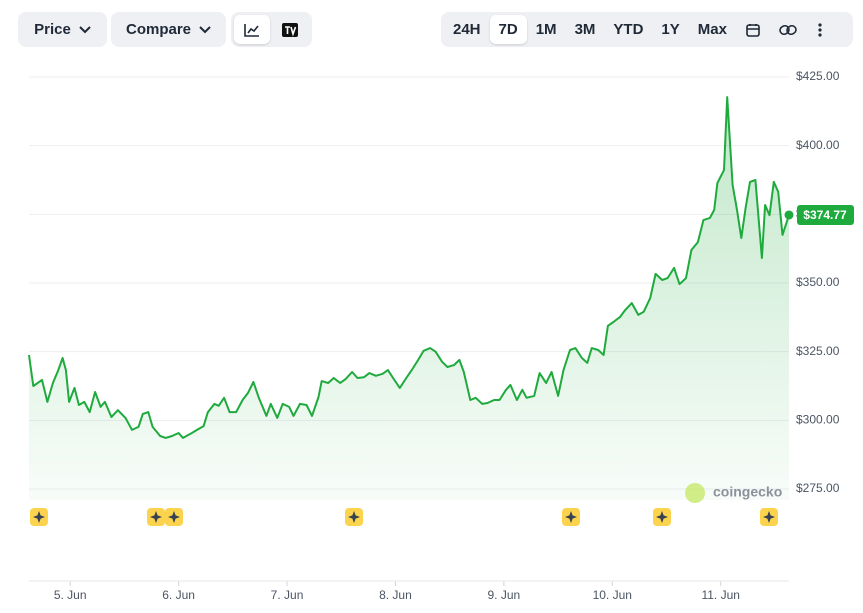  Describe the element at coordinates (52, 29) in the screenshot. I see `price-label: Price` at that location.